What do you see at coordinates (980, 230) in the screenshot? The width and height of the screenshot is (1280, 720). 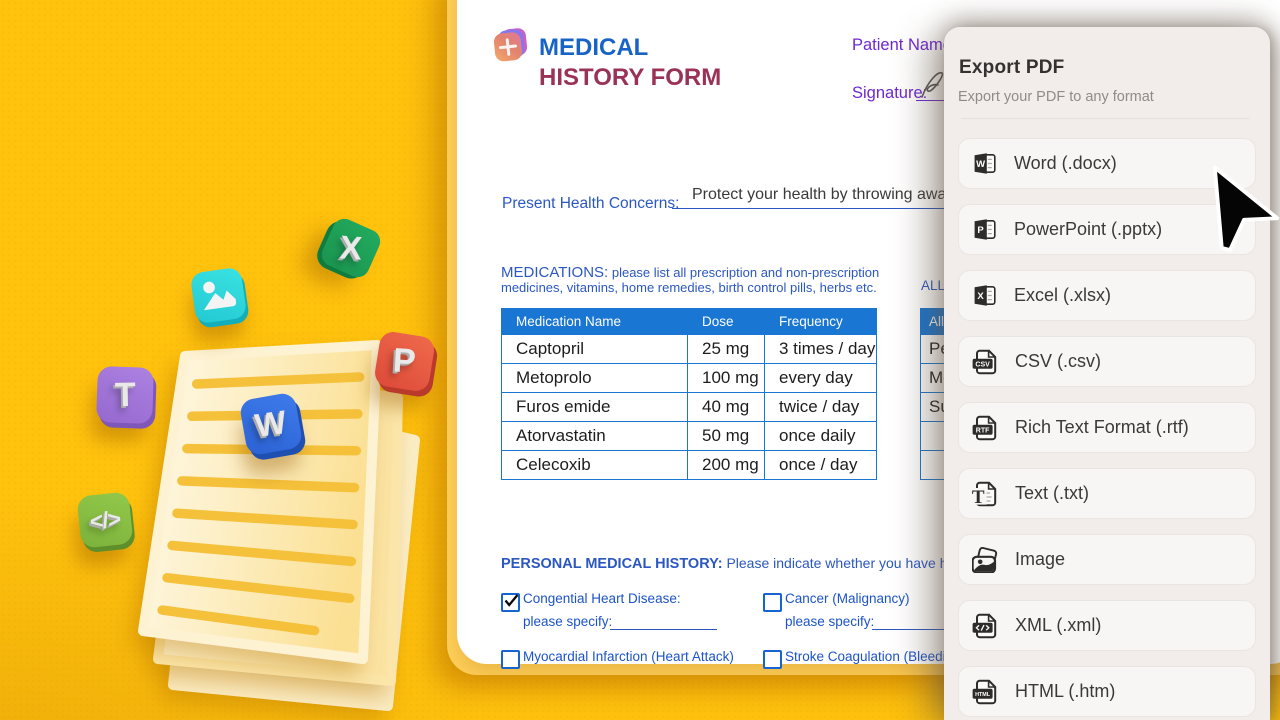 I see `svg-text: P` at bounding box center [980, 230].